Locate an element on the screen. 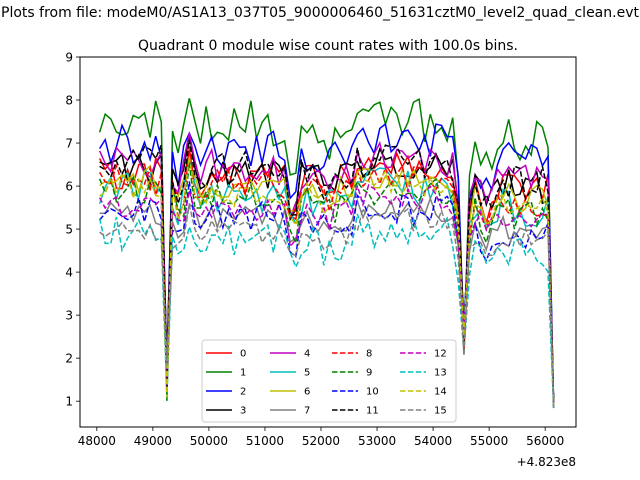 The width and height of the screenshot is (640, 480). legend-label-0: 0 is located at coordinates (243, 354).